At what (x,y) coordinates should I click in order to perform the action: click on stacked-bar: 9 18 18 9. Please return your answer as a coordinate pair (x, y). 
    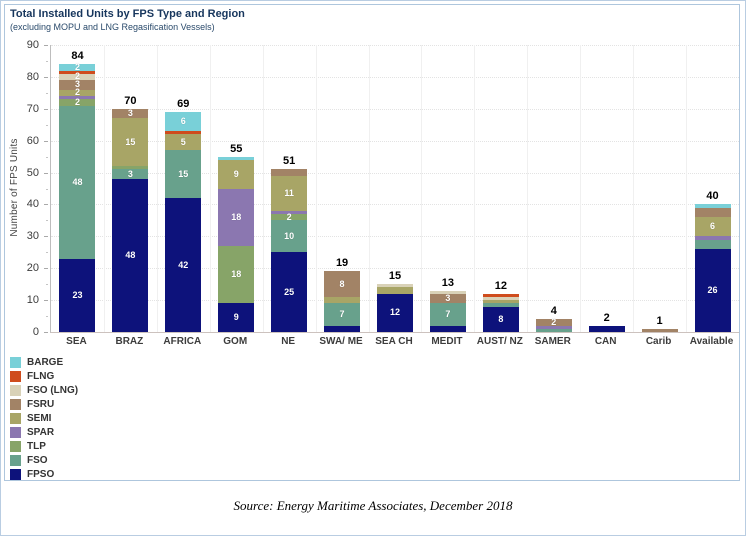
    Looking at the image, I should click on (236, 244).